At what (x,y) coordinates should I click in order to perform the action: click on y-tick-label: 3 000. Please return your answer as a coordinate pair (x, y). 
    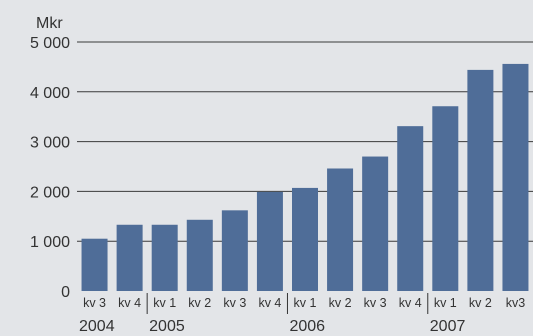
    Looking at the image, I should click on (50, 143).